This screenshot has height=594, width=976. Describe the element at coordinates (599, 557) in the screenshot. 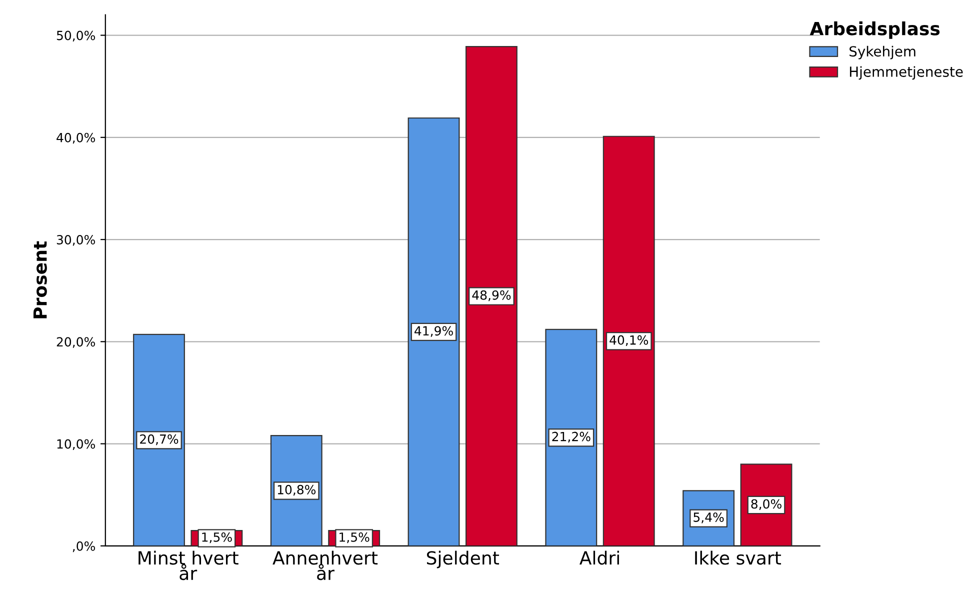

I see `x-tick-label: Aldri` at that location.